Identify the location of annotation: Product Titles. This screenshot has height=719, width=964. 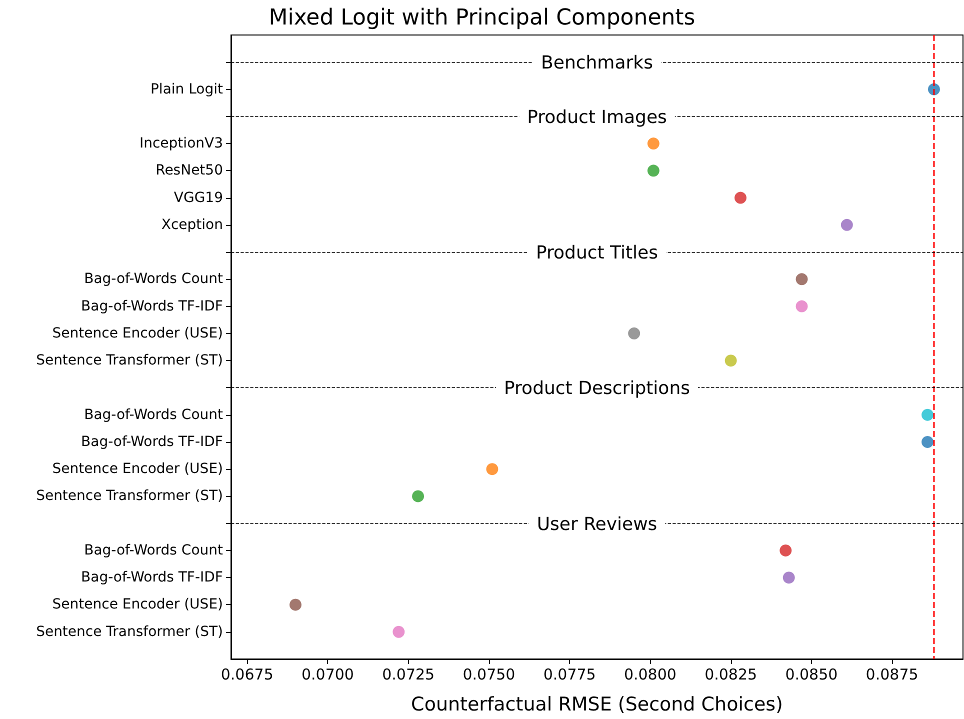
(597, 253).